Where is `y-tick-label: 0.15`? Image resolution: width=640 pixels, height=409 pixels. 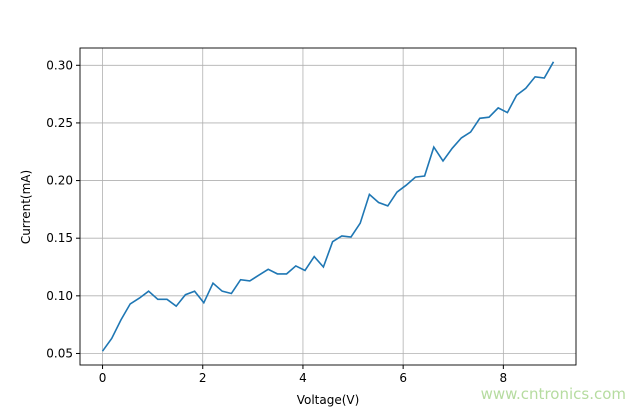
y-tick-label: 0.15 is located at coordinates (59, 238).